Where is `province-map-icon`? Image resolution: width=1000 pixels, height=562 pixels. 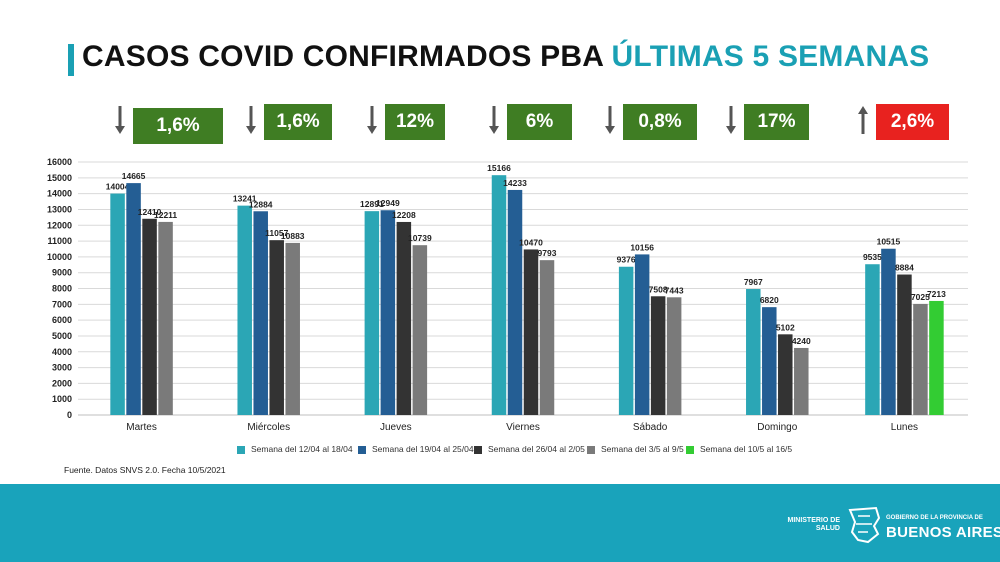
province-map-icon is located at coordinates (864, 525).